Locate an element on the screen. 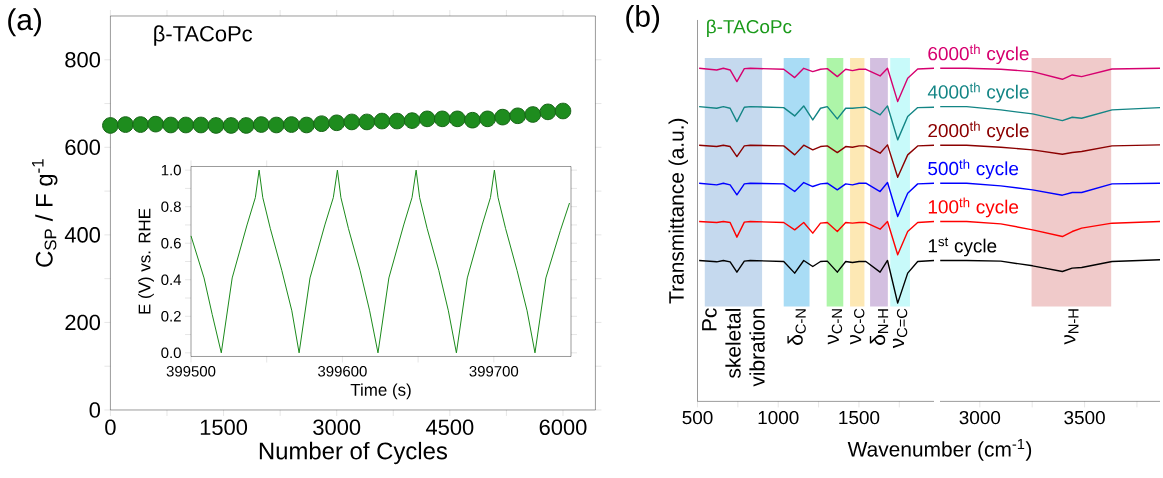 Image resolution: width=1163 pixels, height=478 pixels. x-axis-title: Number of Cycles is located at coordinates (353, 453).